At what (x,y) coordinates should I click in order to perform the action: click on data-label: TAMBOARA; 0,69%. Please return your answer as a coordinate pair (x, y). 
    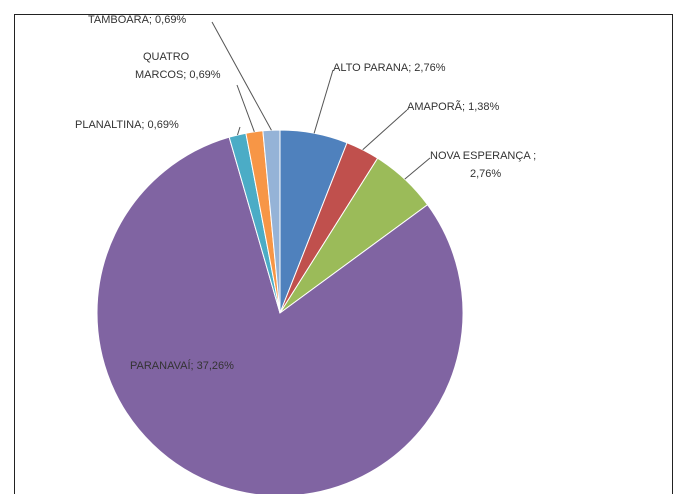
    Looking at the image, I should click on (137, 20).